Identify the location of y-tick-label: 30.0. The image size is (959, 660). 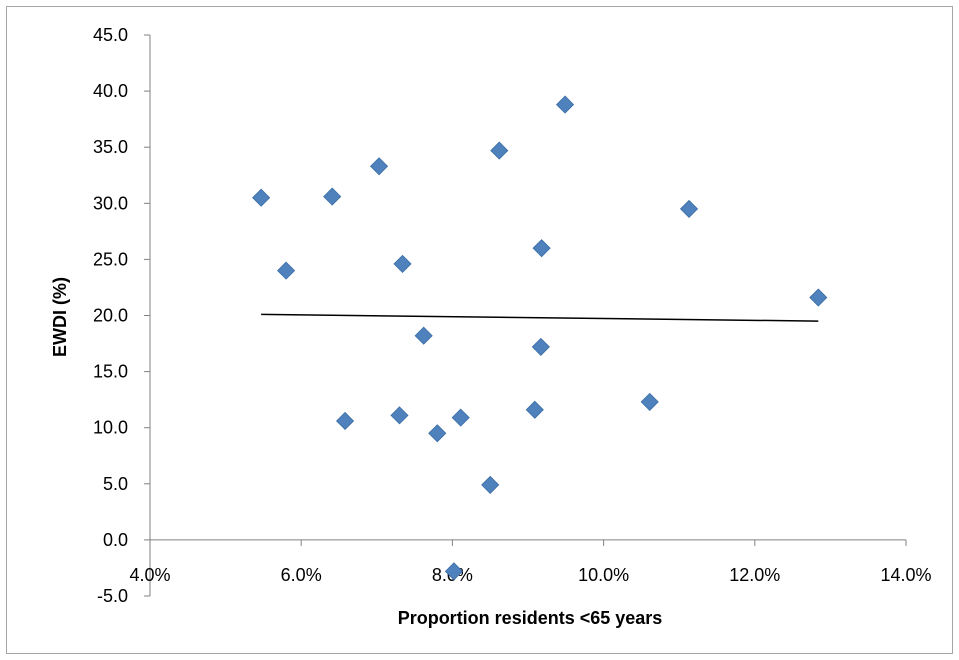
(110, 203).